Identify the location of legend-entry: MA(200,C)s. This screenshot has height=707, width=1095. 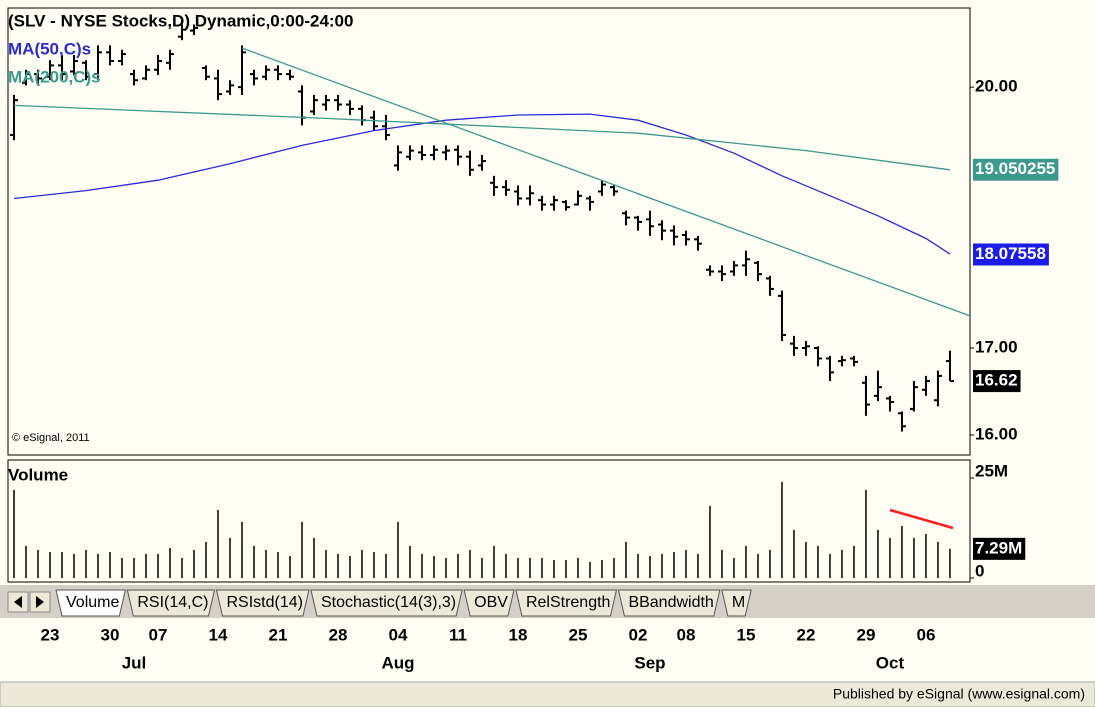
(54, 76).